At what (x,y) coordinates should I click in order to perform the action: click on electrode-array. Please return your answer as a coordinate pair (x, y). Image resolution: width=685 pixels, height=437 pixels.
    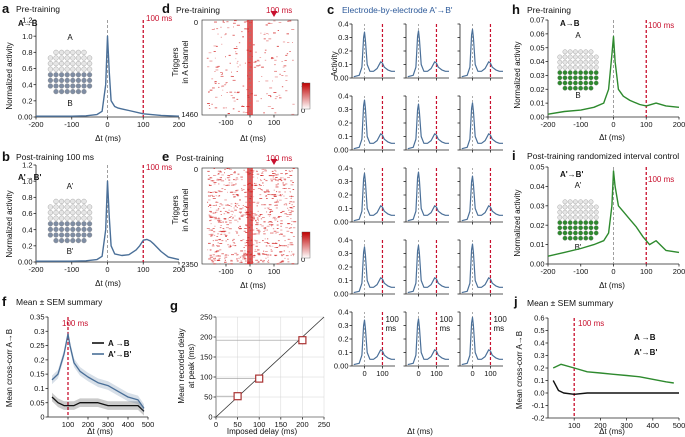
    Looking at the image, I should click on (578, 70).